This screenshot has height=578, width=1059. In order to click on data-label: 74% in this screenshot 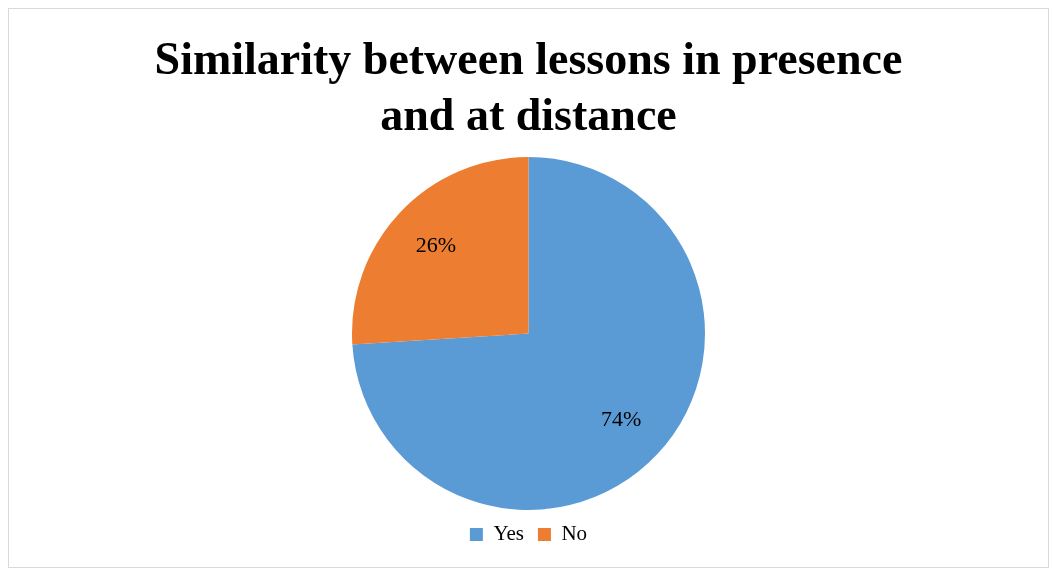, I will do `click(621, 419)`.